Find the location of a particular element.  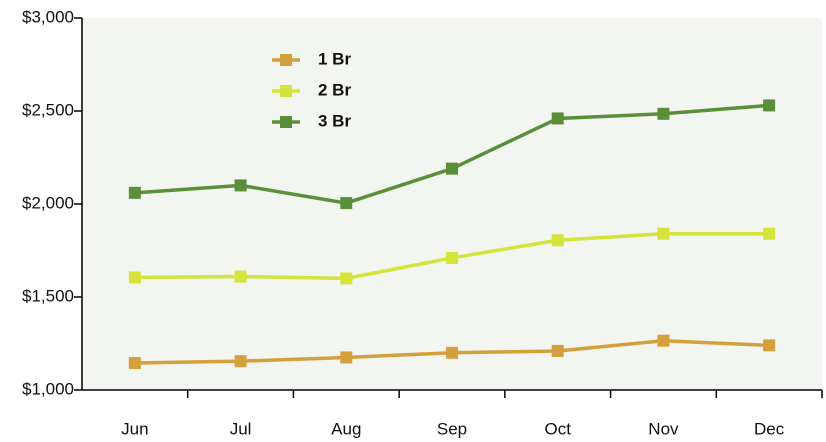

y-tick-label: $3,000 is located at coordinates (48, 16).